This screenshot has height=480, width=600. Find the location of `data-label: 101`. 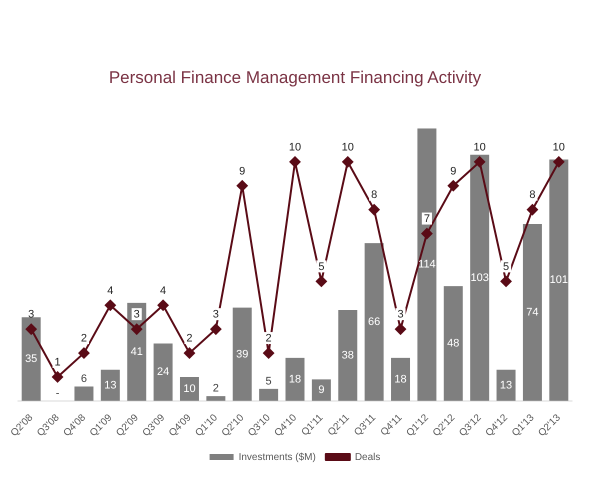

data-label: 101 is located at coordinates (559, 280).